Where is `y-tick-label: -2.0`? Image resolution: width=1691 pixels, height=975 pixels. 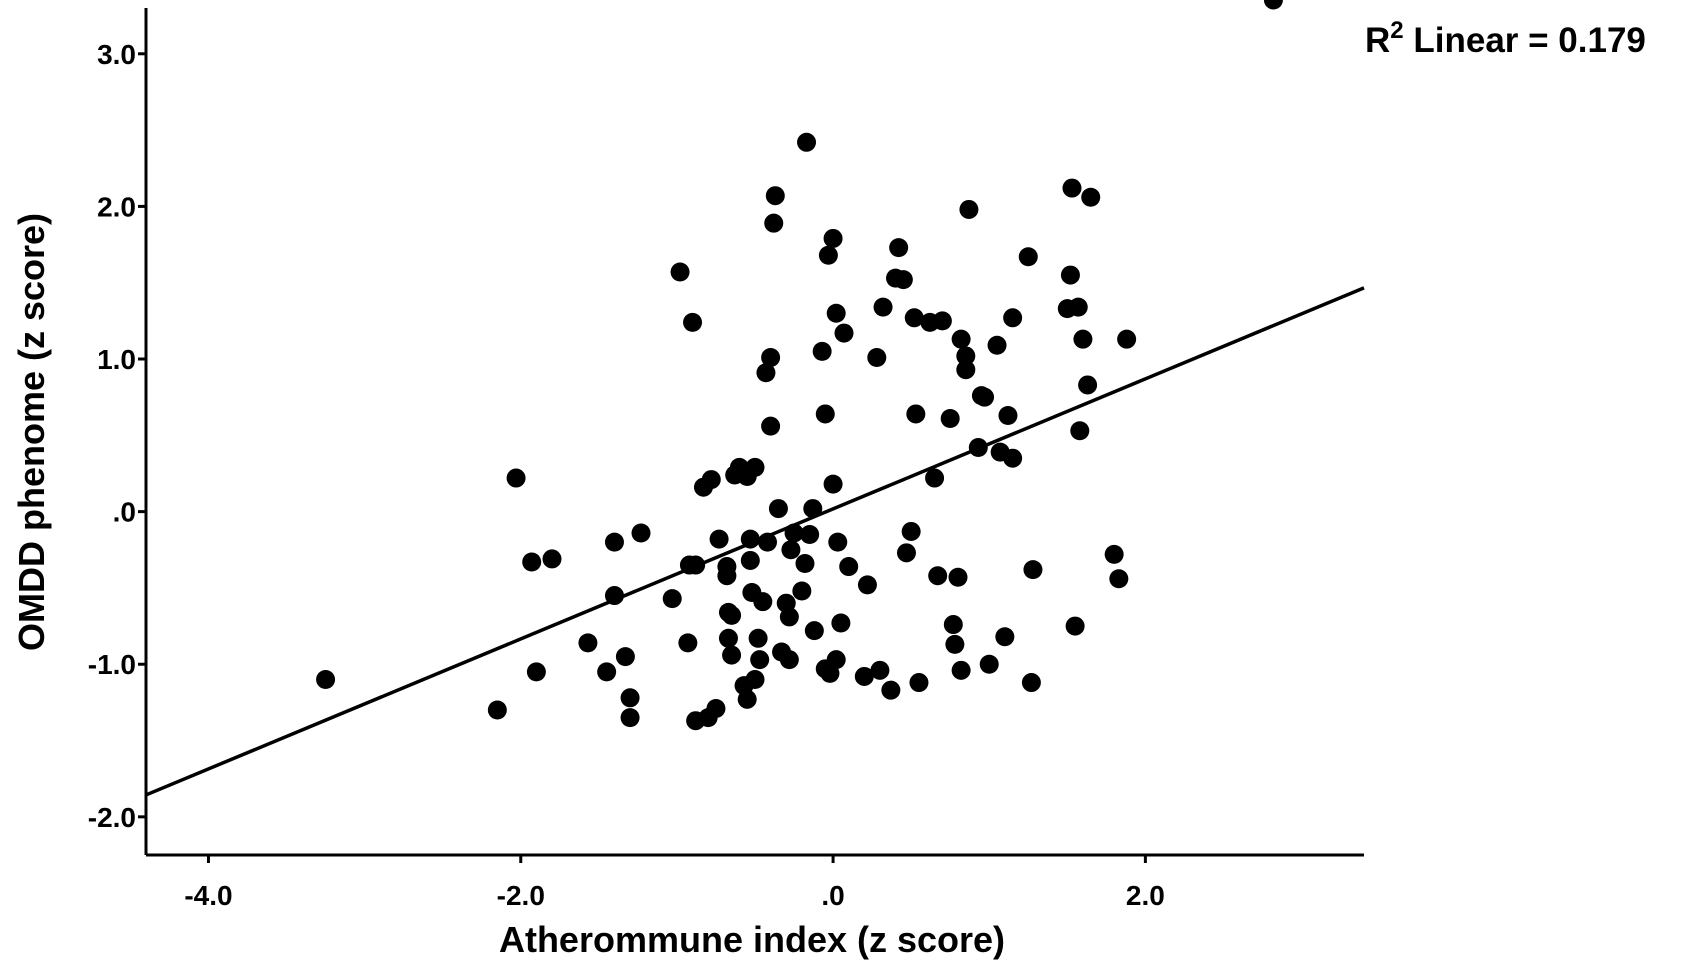
y-tick-label: -2.0 is located at coordinates (112, 817).